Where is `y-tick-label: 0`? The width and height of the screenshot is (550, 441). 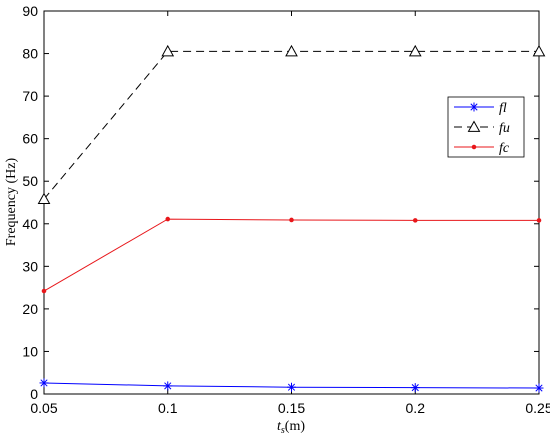
y-tick-label: 0 is located at coordinates (34, 394).